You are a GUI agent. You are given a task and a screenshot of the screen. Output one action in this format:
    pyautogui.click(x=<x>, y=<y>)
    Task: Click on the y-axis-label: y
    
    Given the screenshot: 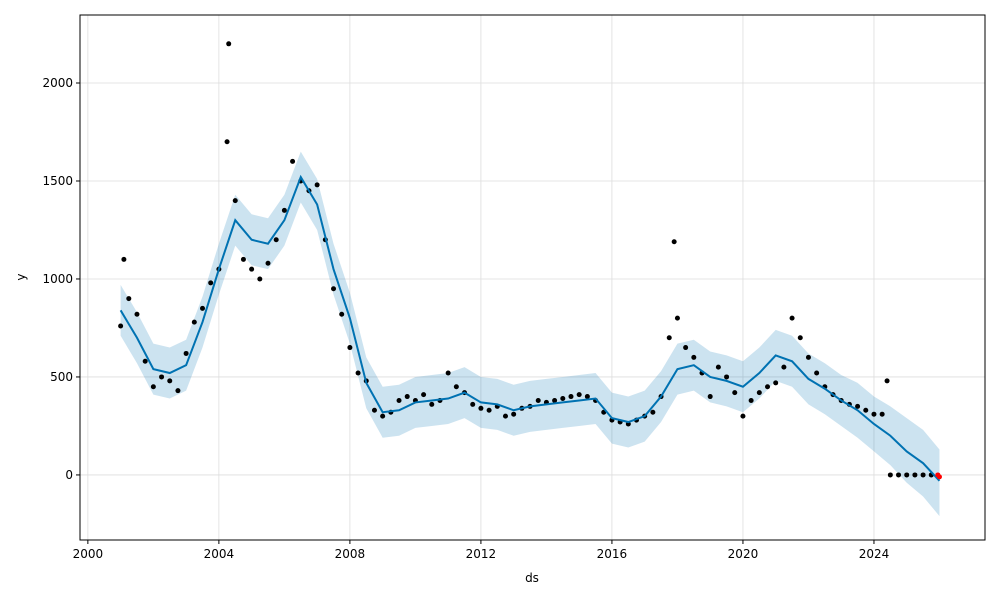 What is the action you would take?
    pyautogui.click(x=21, y=276)
    